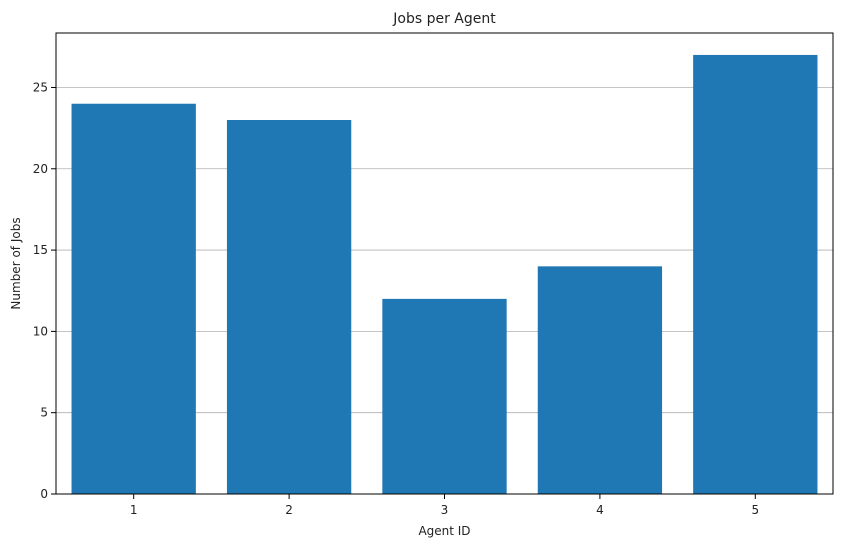  Describe the element at coordinates (40, 169) in the screenshot. I see `y-tick-label: 20` at that location.